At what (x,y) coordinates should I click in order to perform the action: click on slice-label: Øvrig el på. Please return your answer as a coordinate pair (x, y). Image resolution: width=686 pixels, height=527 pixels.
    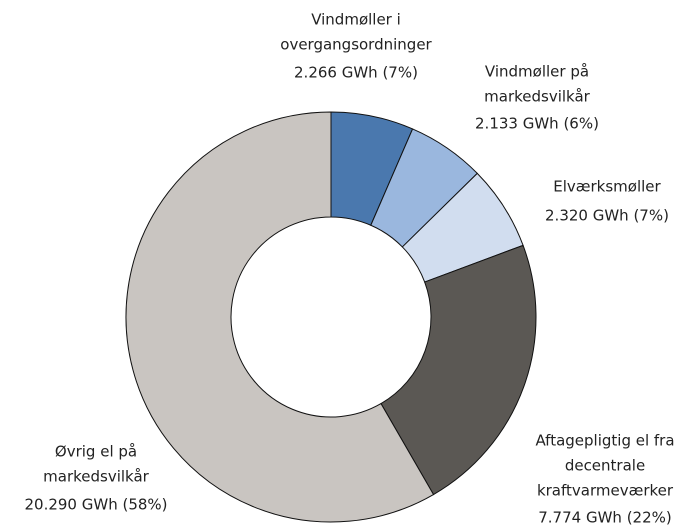
    Looking at the image, I should click on (96, 452).